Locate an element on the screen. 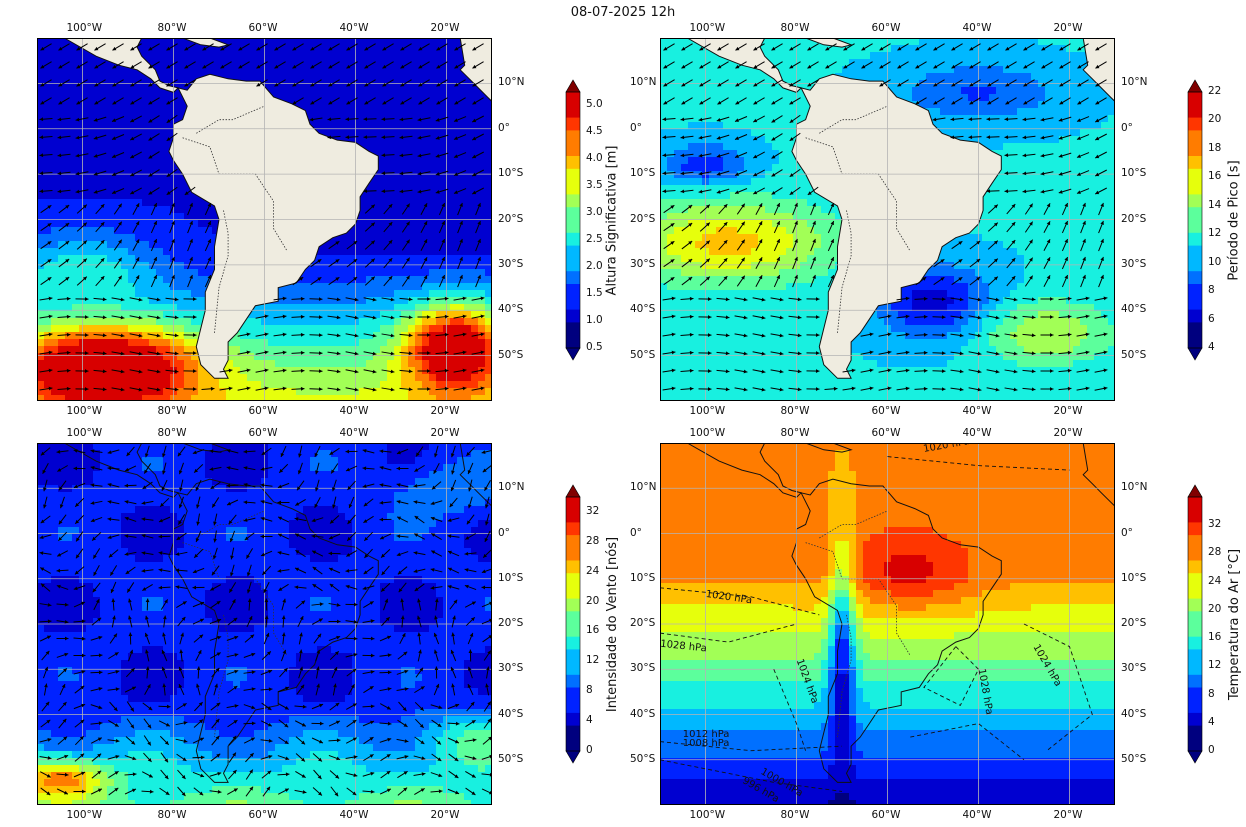 Image resolution: width=1246 pixels, height=827 pixels. colorbar-tick-label: 4.0 is located at coordinates (594, 158).